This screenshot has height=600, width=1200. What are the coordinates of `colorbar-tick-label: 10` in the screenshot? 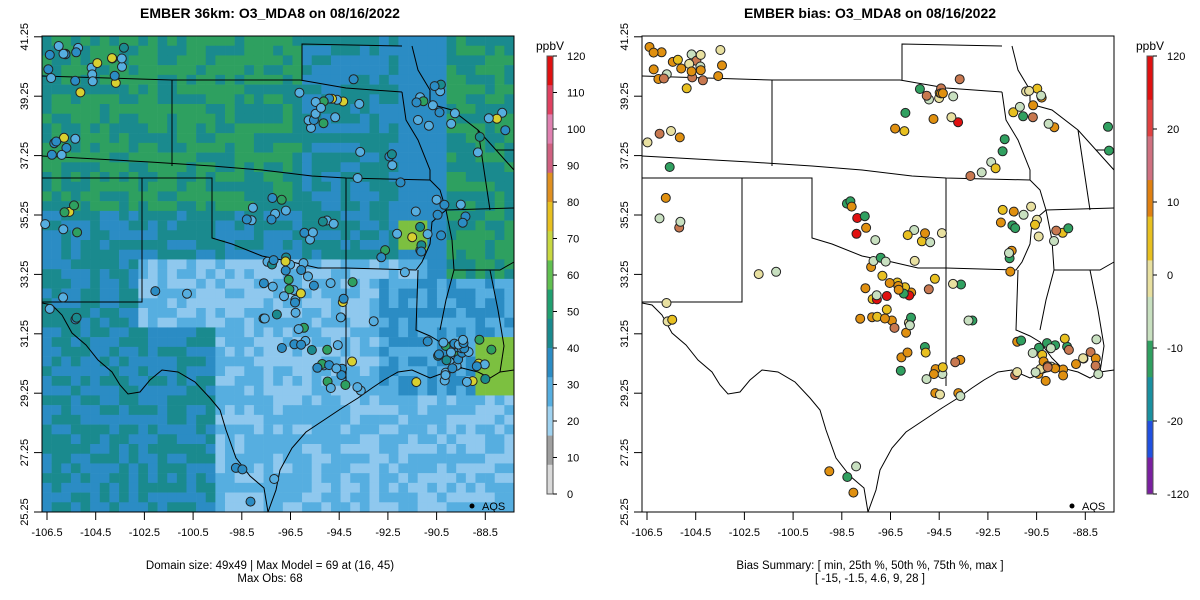 It's located at (573, 459).